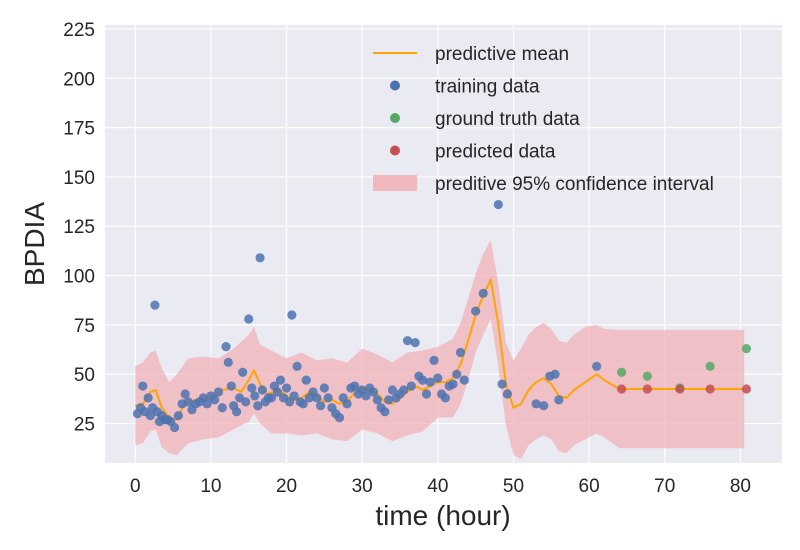  Describe the element at coordinates (507, 119) in the screenshot. I see `legend-label: ground truth data` at that location.